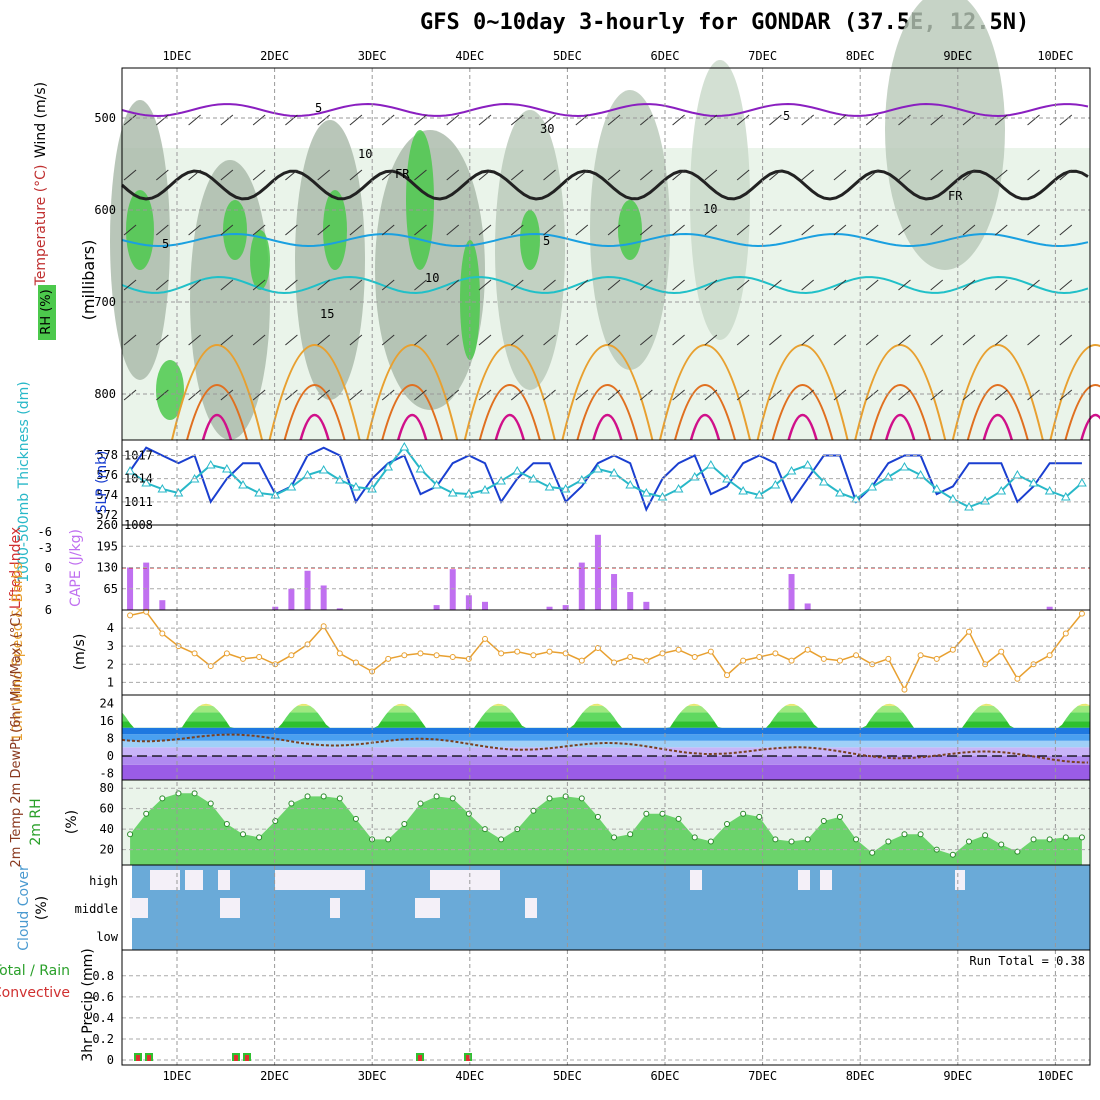  What do you see at coordinates (107, 515) in the screenshot?
I see `slp-left-tick-572: 572` at bounding box center [107, 515].